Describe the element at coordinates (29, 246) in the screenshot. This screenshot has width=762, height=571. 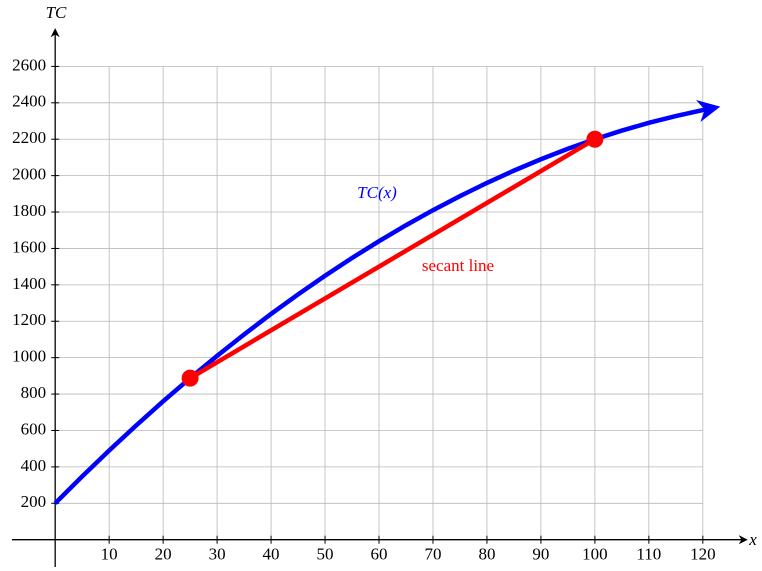
I see `y-tick-label: 1600` at that location.